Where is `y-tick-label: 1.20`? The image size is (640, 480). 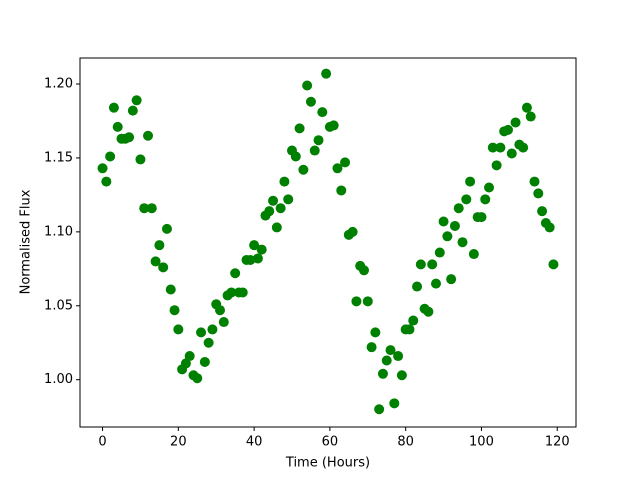 y-tick-label: 1.20 is located at coordinates (58, 84).